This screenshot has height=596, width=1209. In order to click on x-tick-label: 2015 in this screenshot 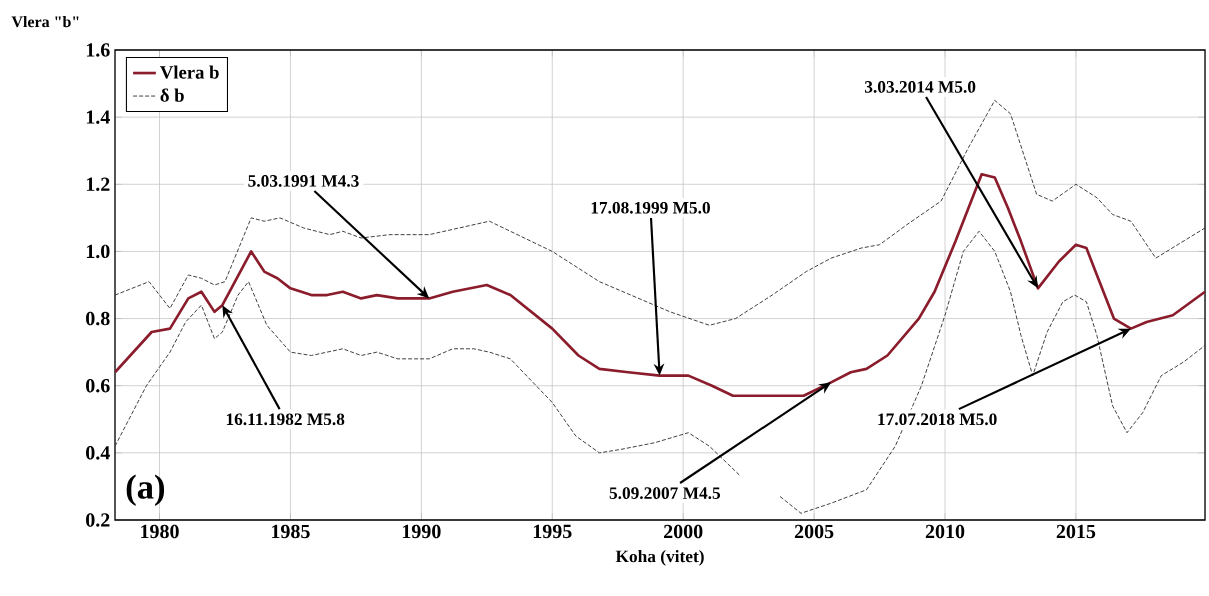, I will do `click(1076, 531)`.